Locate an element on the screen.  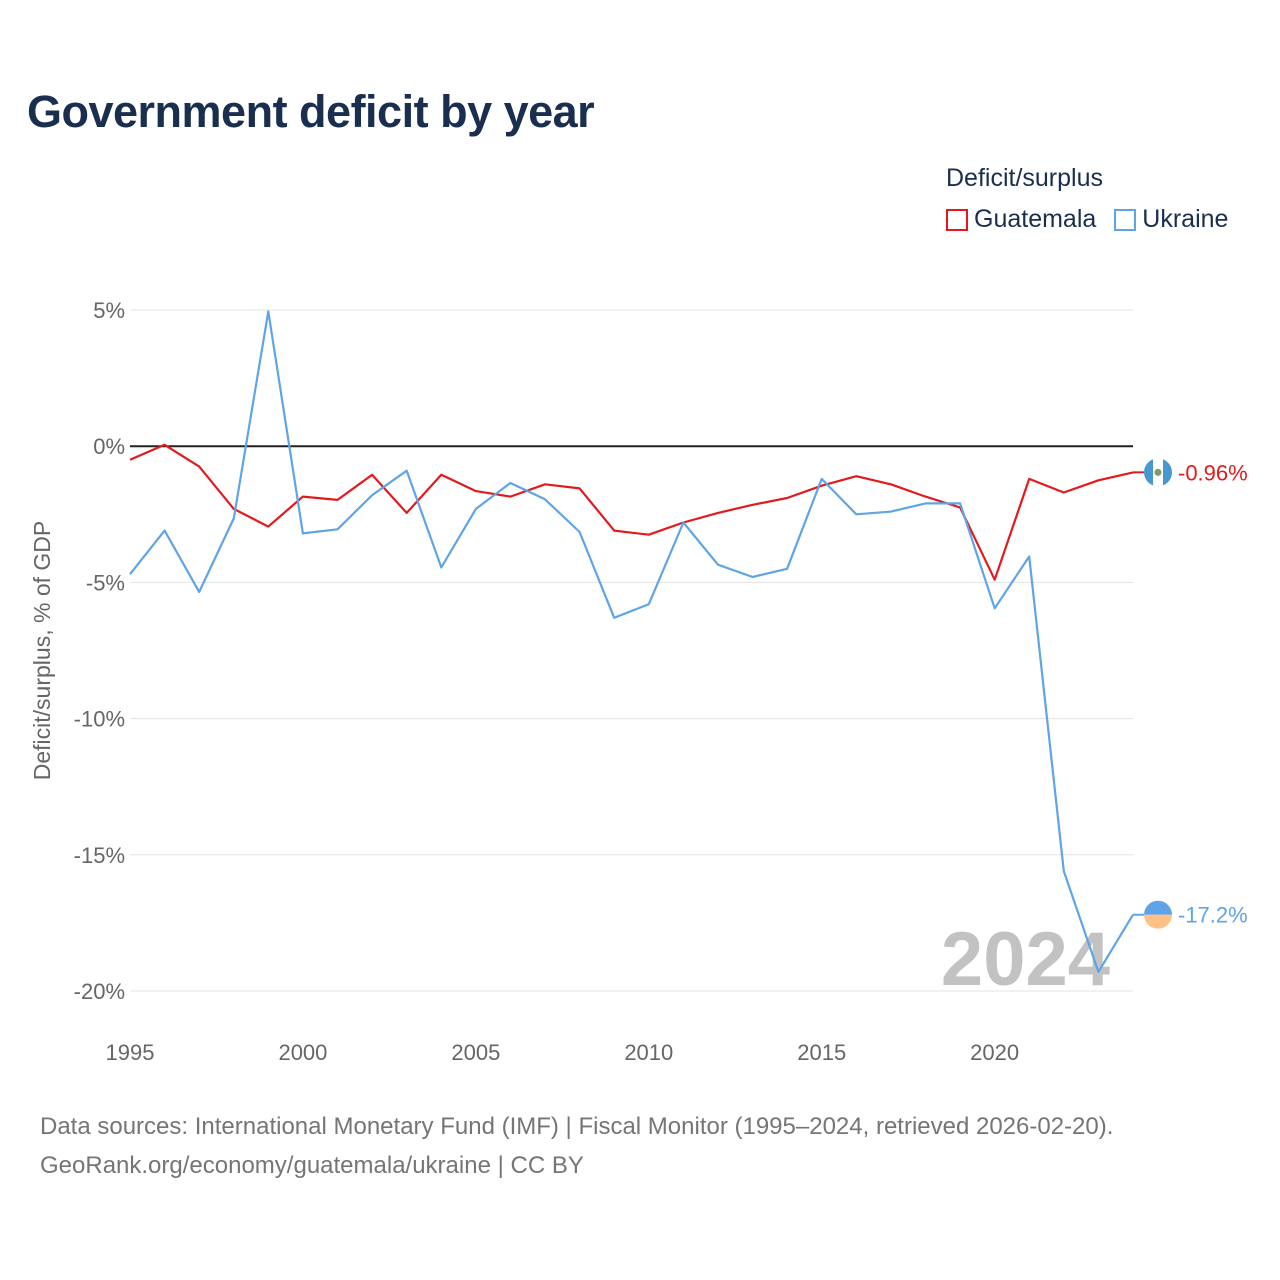
y-tick-label: -15% is located at coordinates (99, 855).